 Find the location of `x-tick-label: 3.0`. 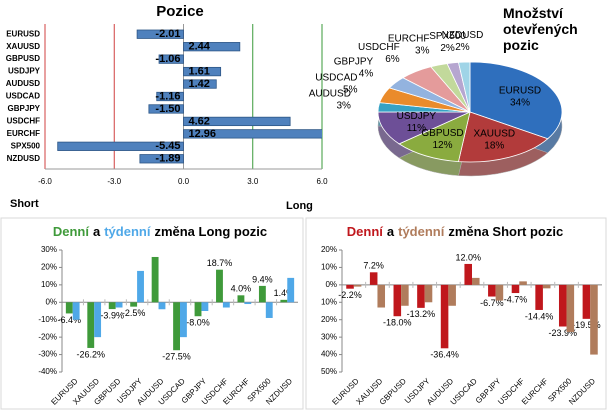

x-tick-label: 3.0 is located at coordinates (253, 181).